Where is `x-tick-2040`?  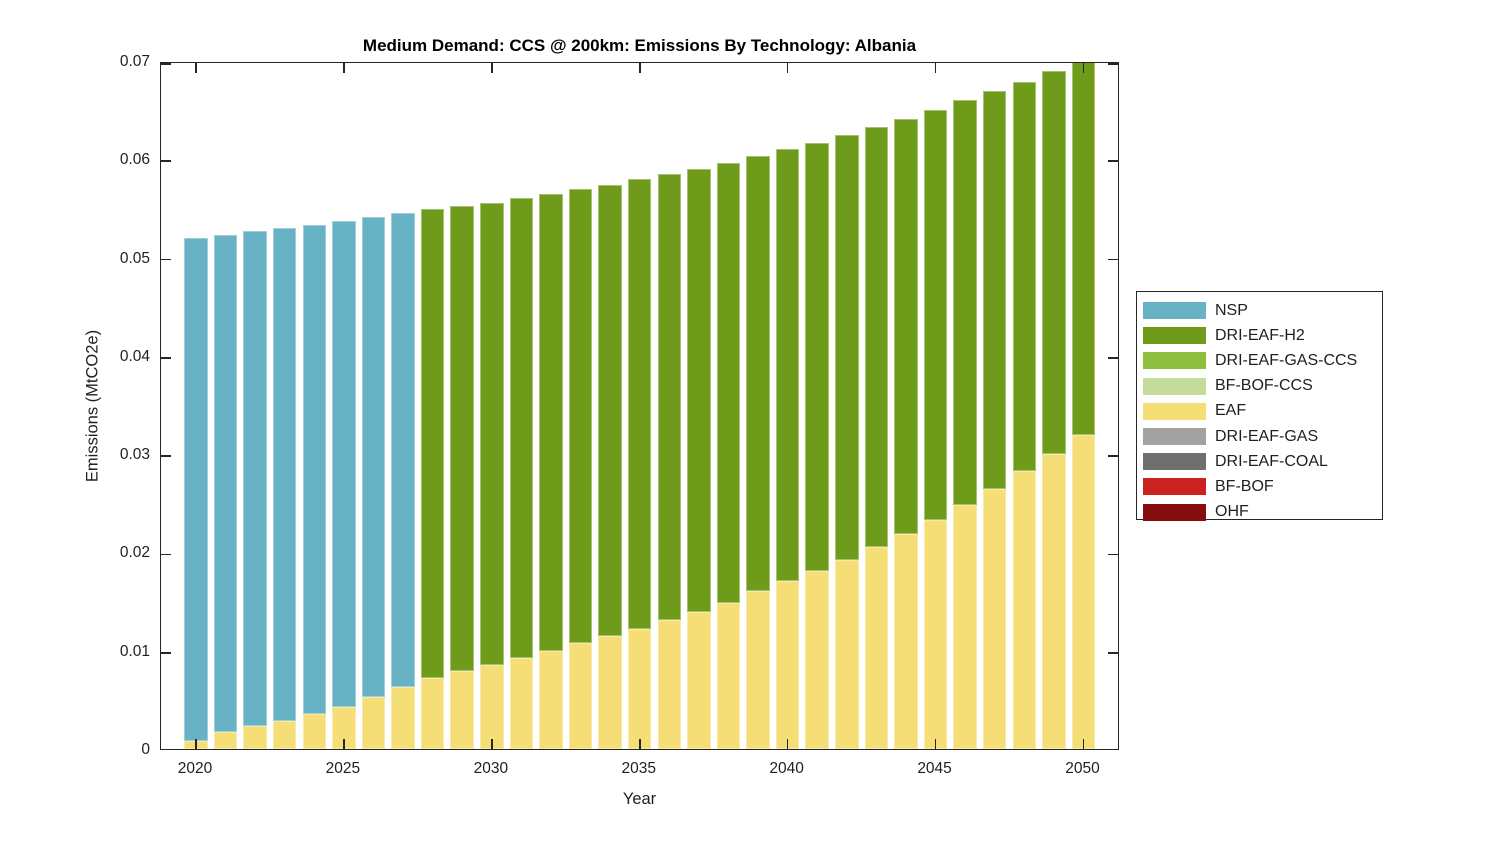 x-tick-2040 is located at coordinates (787, 744).